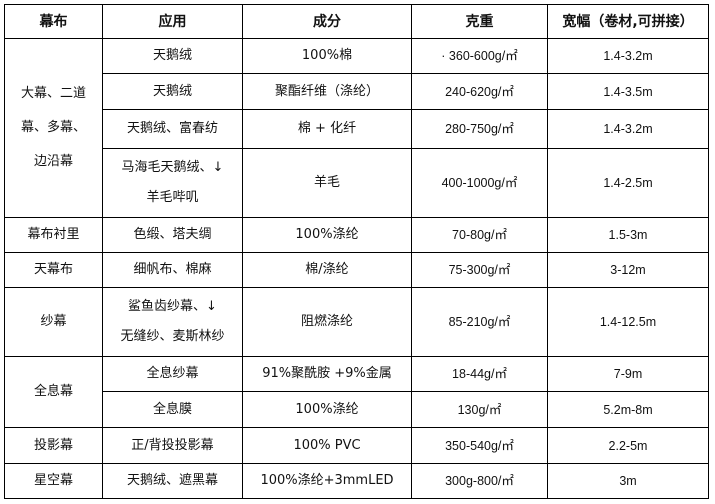  What do you see at coordinates (628, 481) in the screenshot?
I see `width-cell: 3m` at bounding box center [628, 481].